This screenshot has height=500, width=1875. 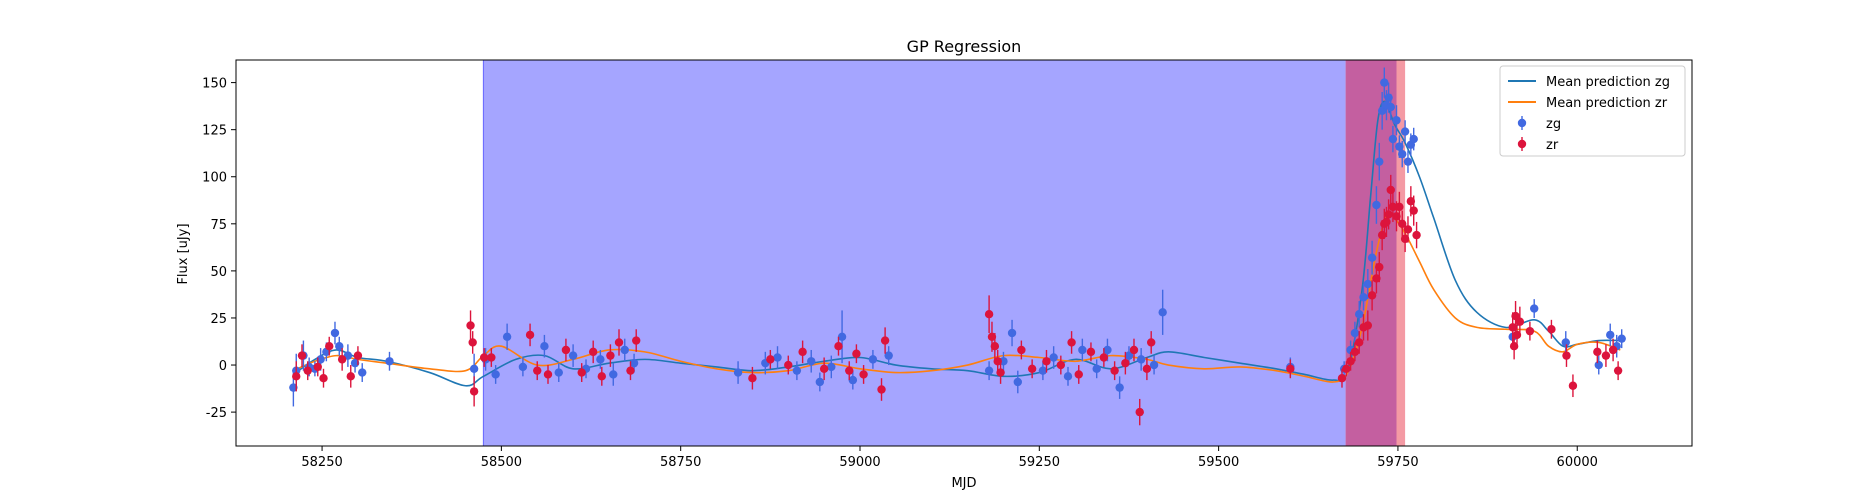 I want to click on x-tick-label: 59500, so click(x=1218, y=462).